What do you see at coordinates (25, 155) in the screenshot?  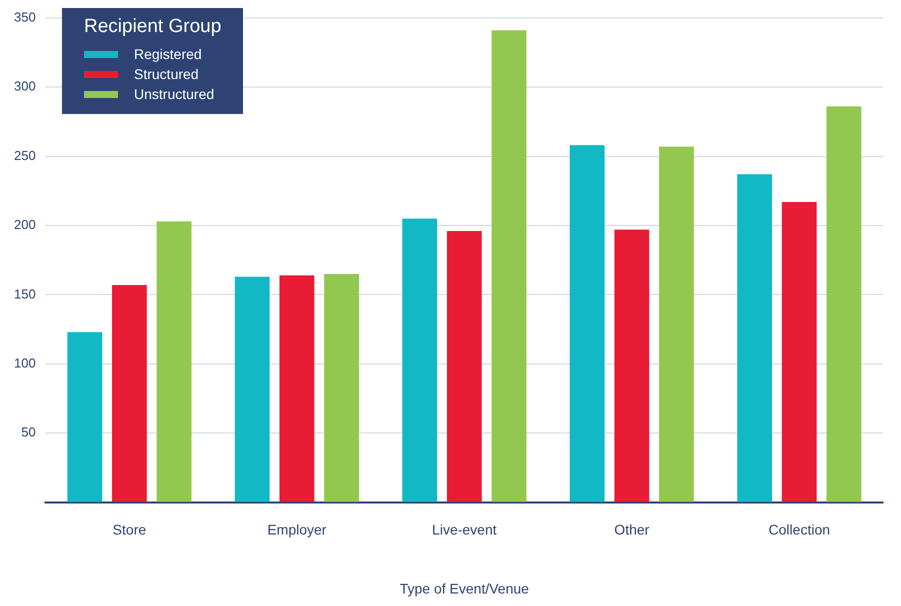 I see `y-tick-label: 250` at bounding box center [25, 155].